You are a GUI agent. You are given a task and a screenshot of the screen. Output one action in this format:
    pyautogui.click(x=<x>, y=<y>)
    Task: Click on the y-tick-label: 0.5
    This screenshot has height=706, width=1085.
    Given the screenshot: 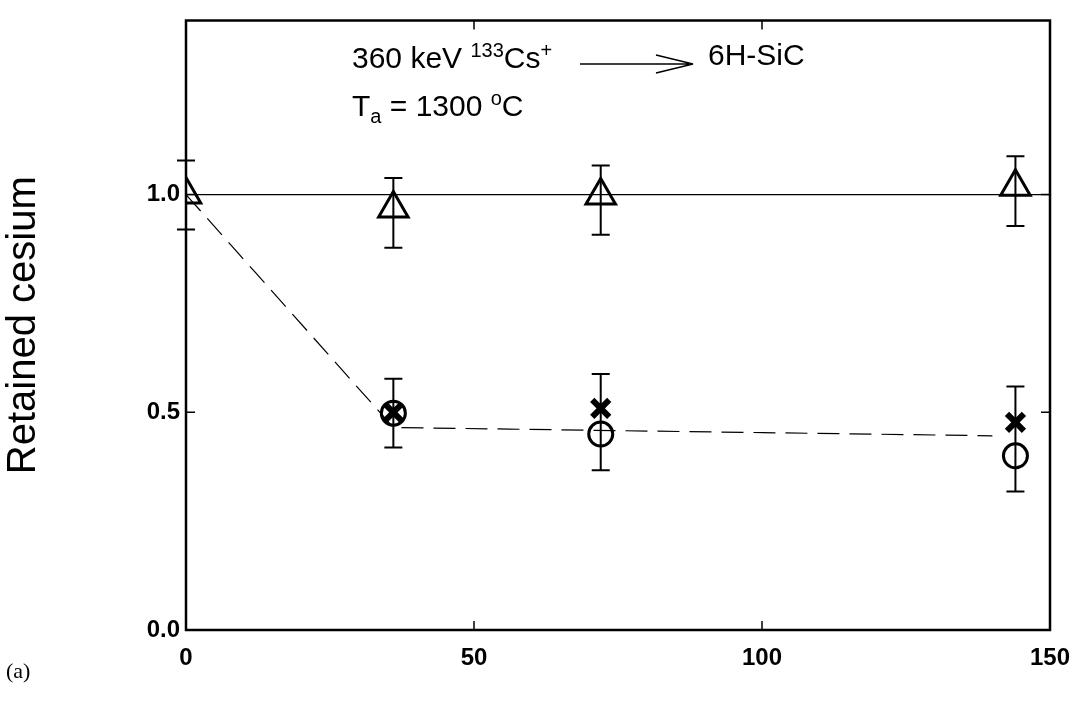 What is the action you would take?
    pyautogui.click(x=163, y=410)
    